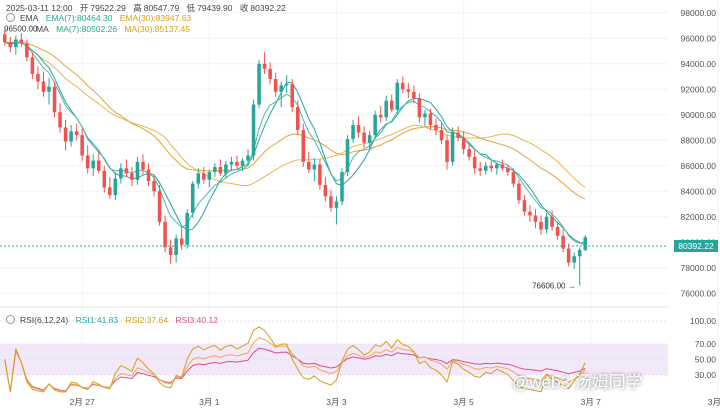 The height and width of the screenshot is (408, 720). What do you see at coordinates (706, 375) in the screenshot?
I see `rsi-tick-label: 30.00` at bounding box center [706, 375].